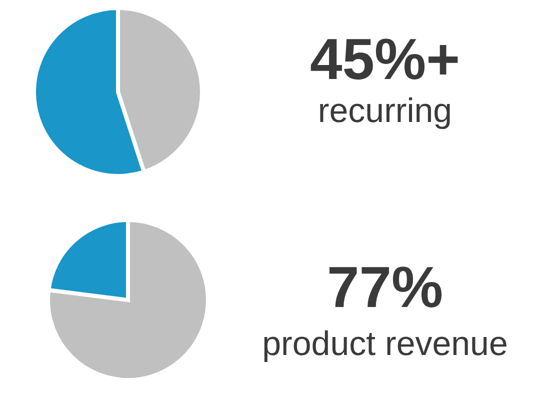  Describe the element at coordinates (385, 59) in the screenshot. I see `text: 45%+` at that location.